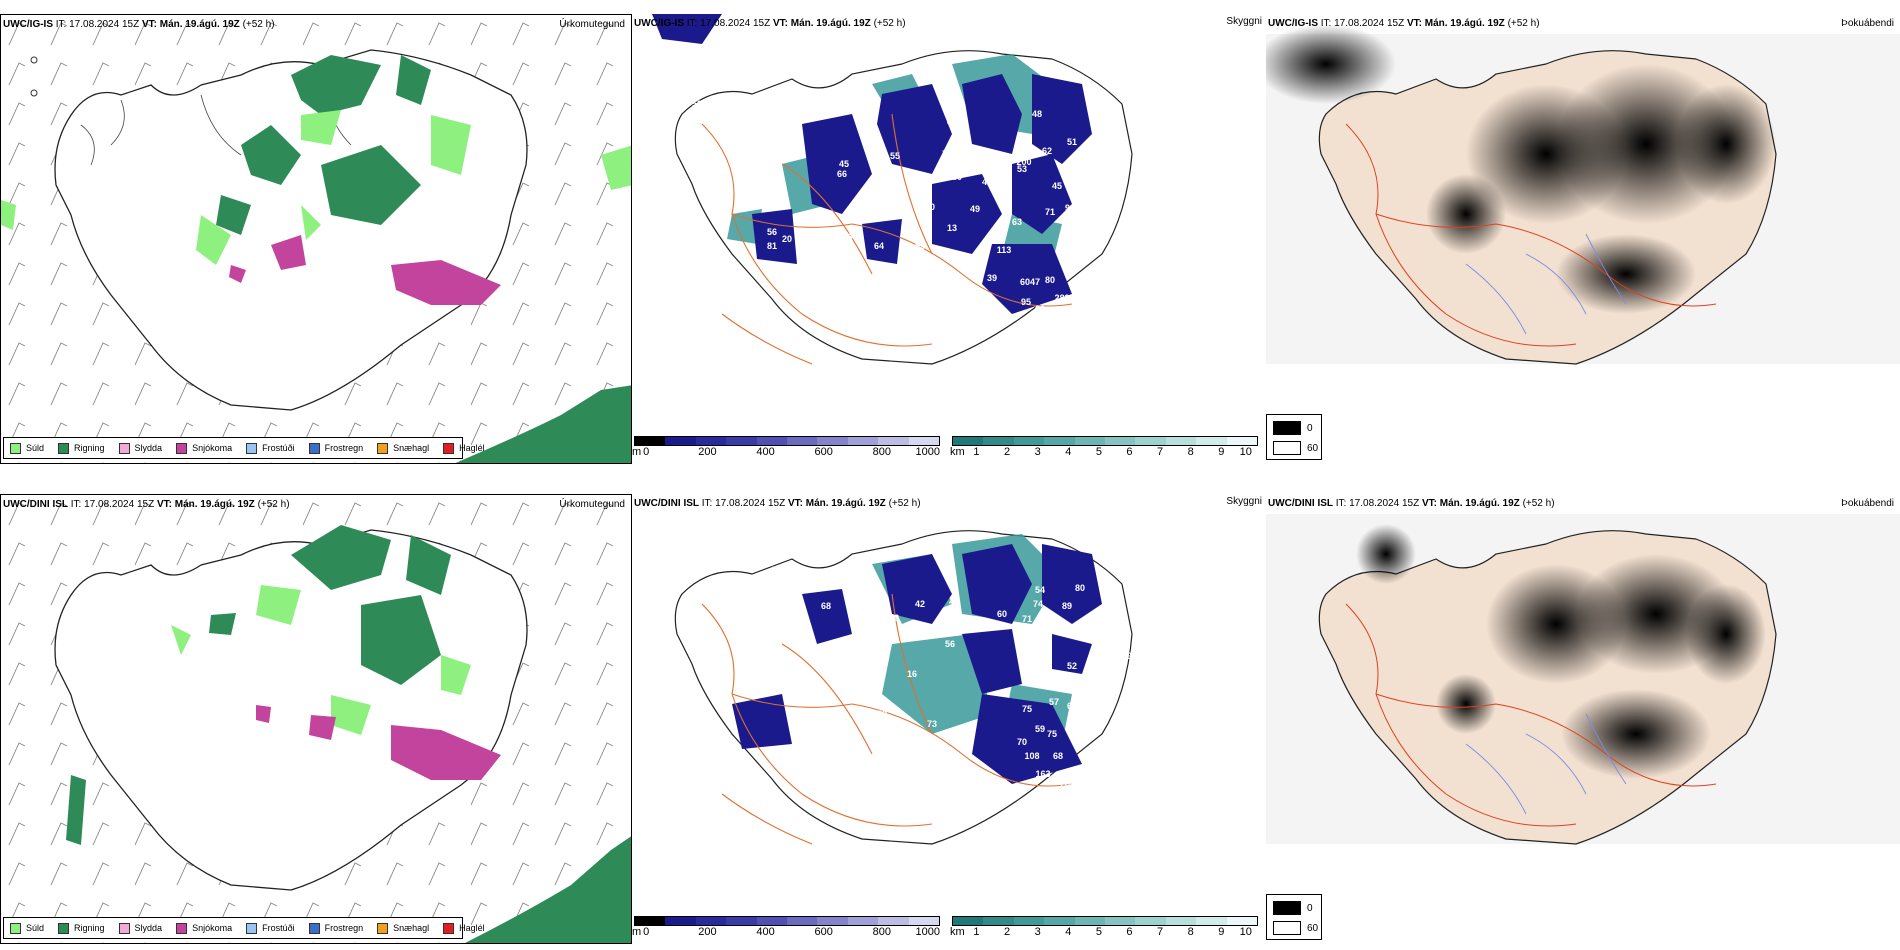 The height and width of the screenshot is (950, 1900). I want to click on visibility-tick: 6, so click(1129, 452).